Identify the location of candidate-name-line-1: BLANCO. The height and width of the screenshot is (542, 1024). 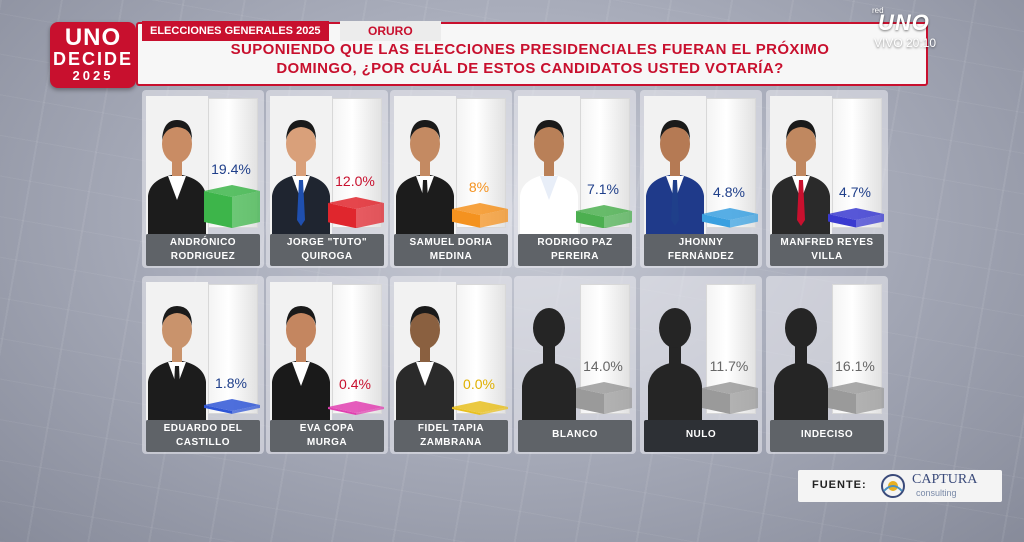
(575, 434).